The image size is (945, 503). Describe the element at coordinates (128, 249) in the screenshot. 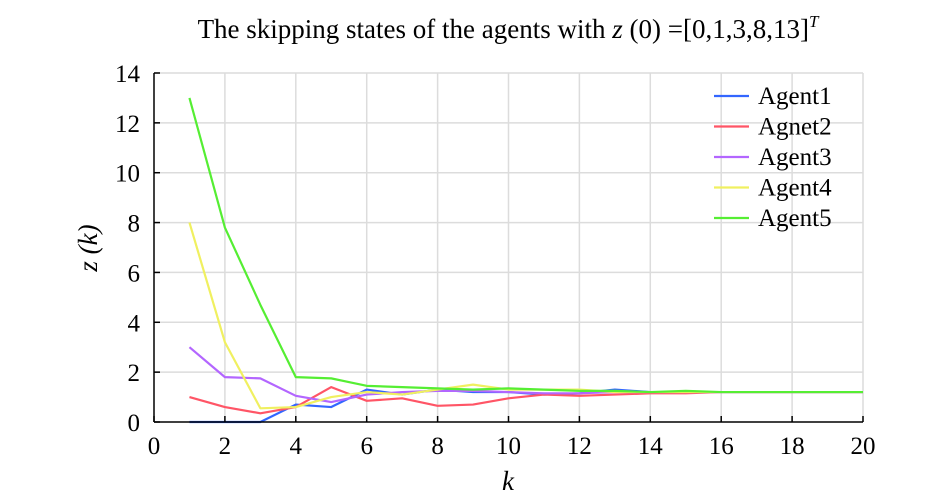

I see `y-tick-labels: 0 2 4 6 8 10 12 14` at that location.